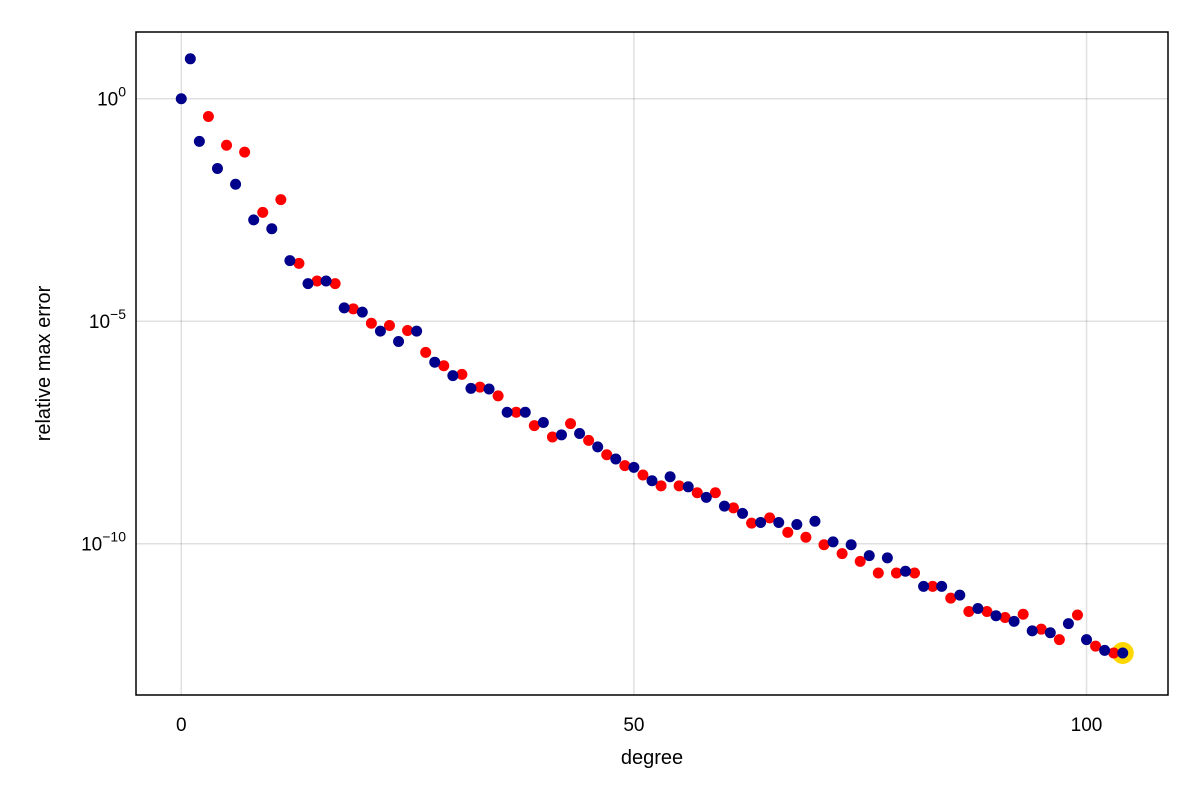 This screenshot has height=800, width=1200. Describe the element at coordinates (181, 725) in the screenshot. I see `x-tick-label: 0` at that location.